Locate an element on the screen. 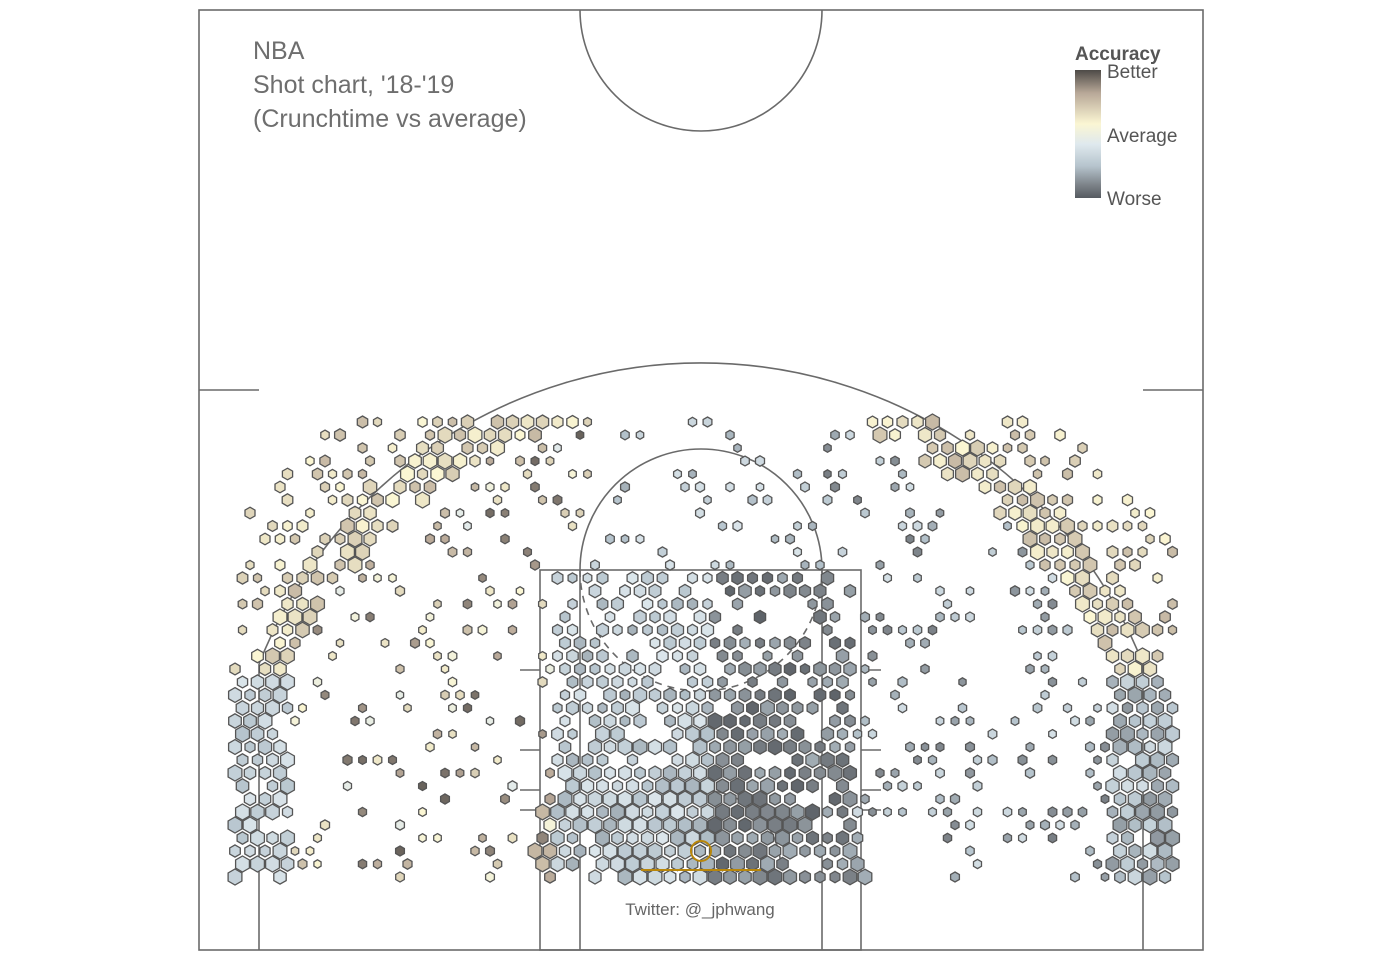  legend-label-average: Average is located at coordinates (1142, 136).